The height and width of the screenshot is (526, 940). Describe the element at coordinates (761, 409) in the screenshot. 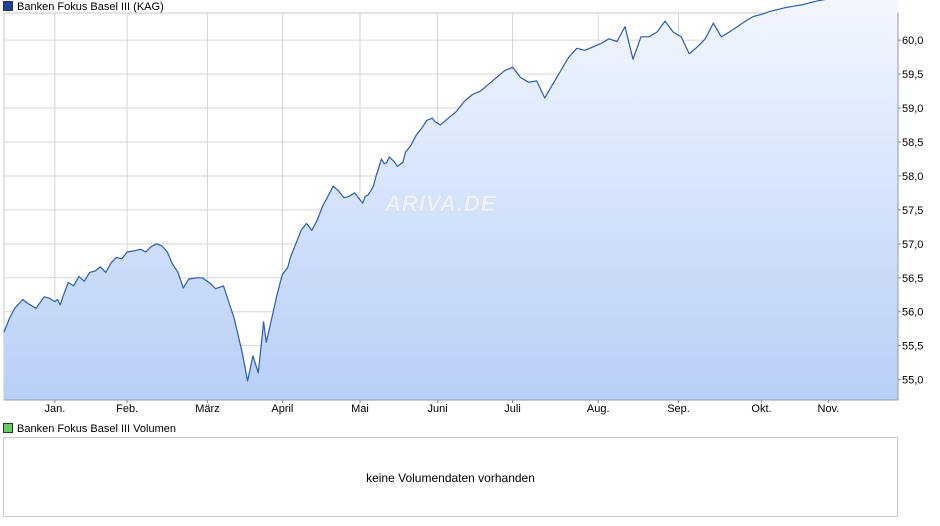

I see `x-tick-label-9: Okt.` at that location.